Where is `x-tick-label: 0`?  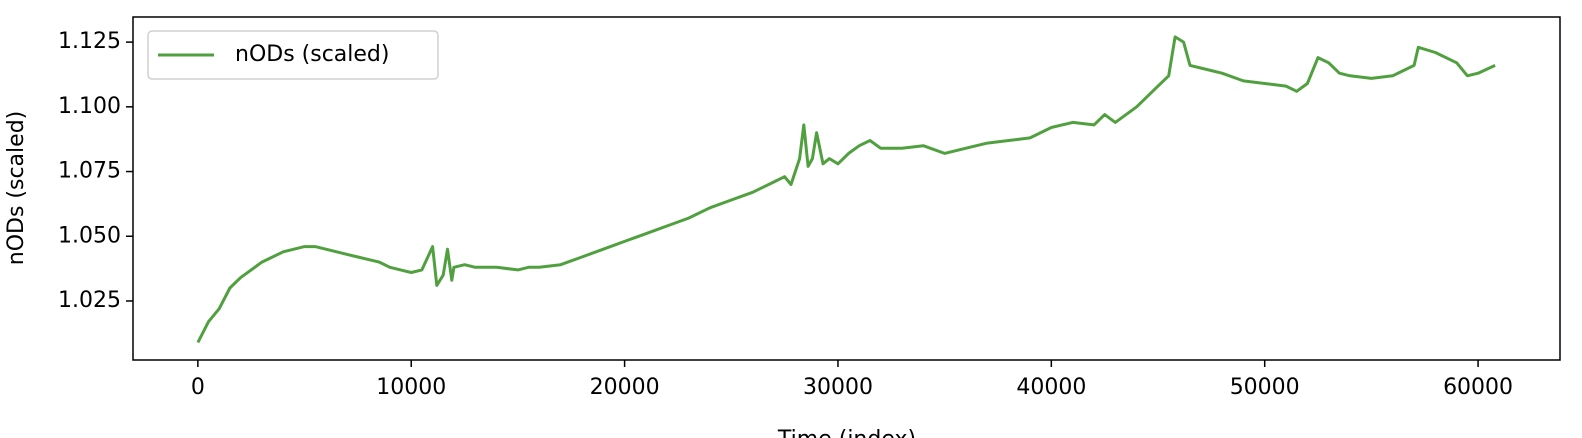 x-tick-label: 0 is located at coordinates (198, 387).